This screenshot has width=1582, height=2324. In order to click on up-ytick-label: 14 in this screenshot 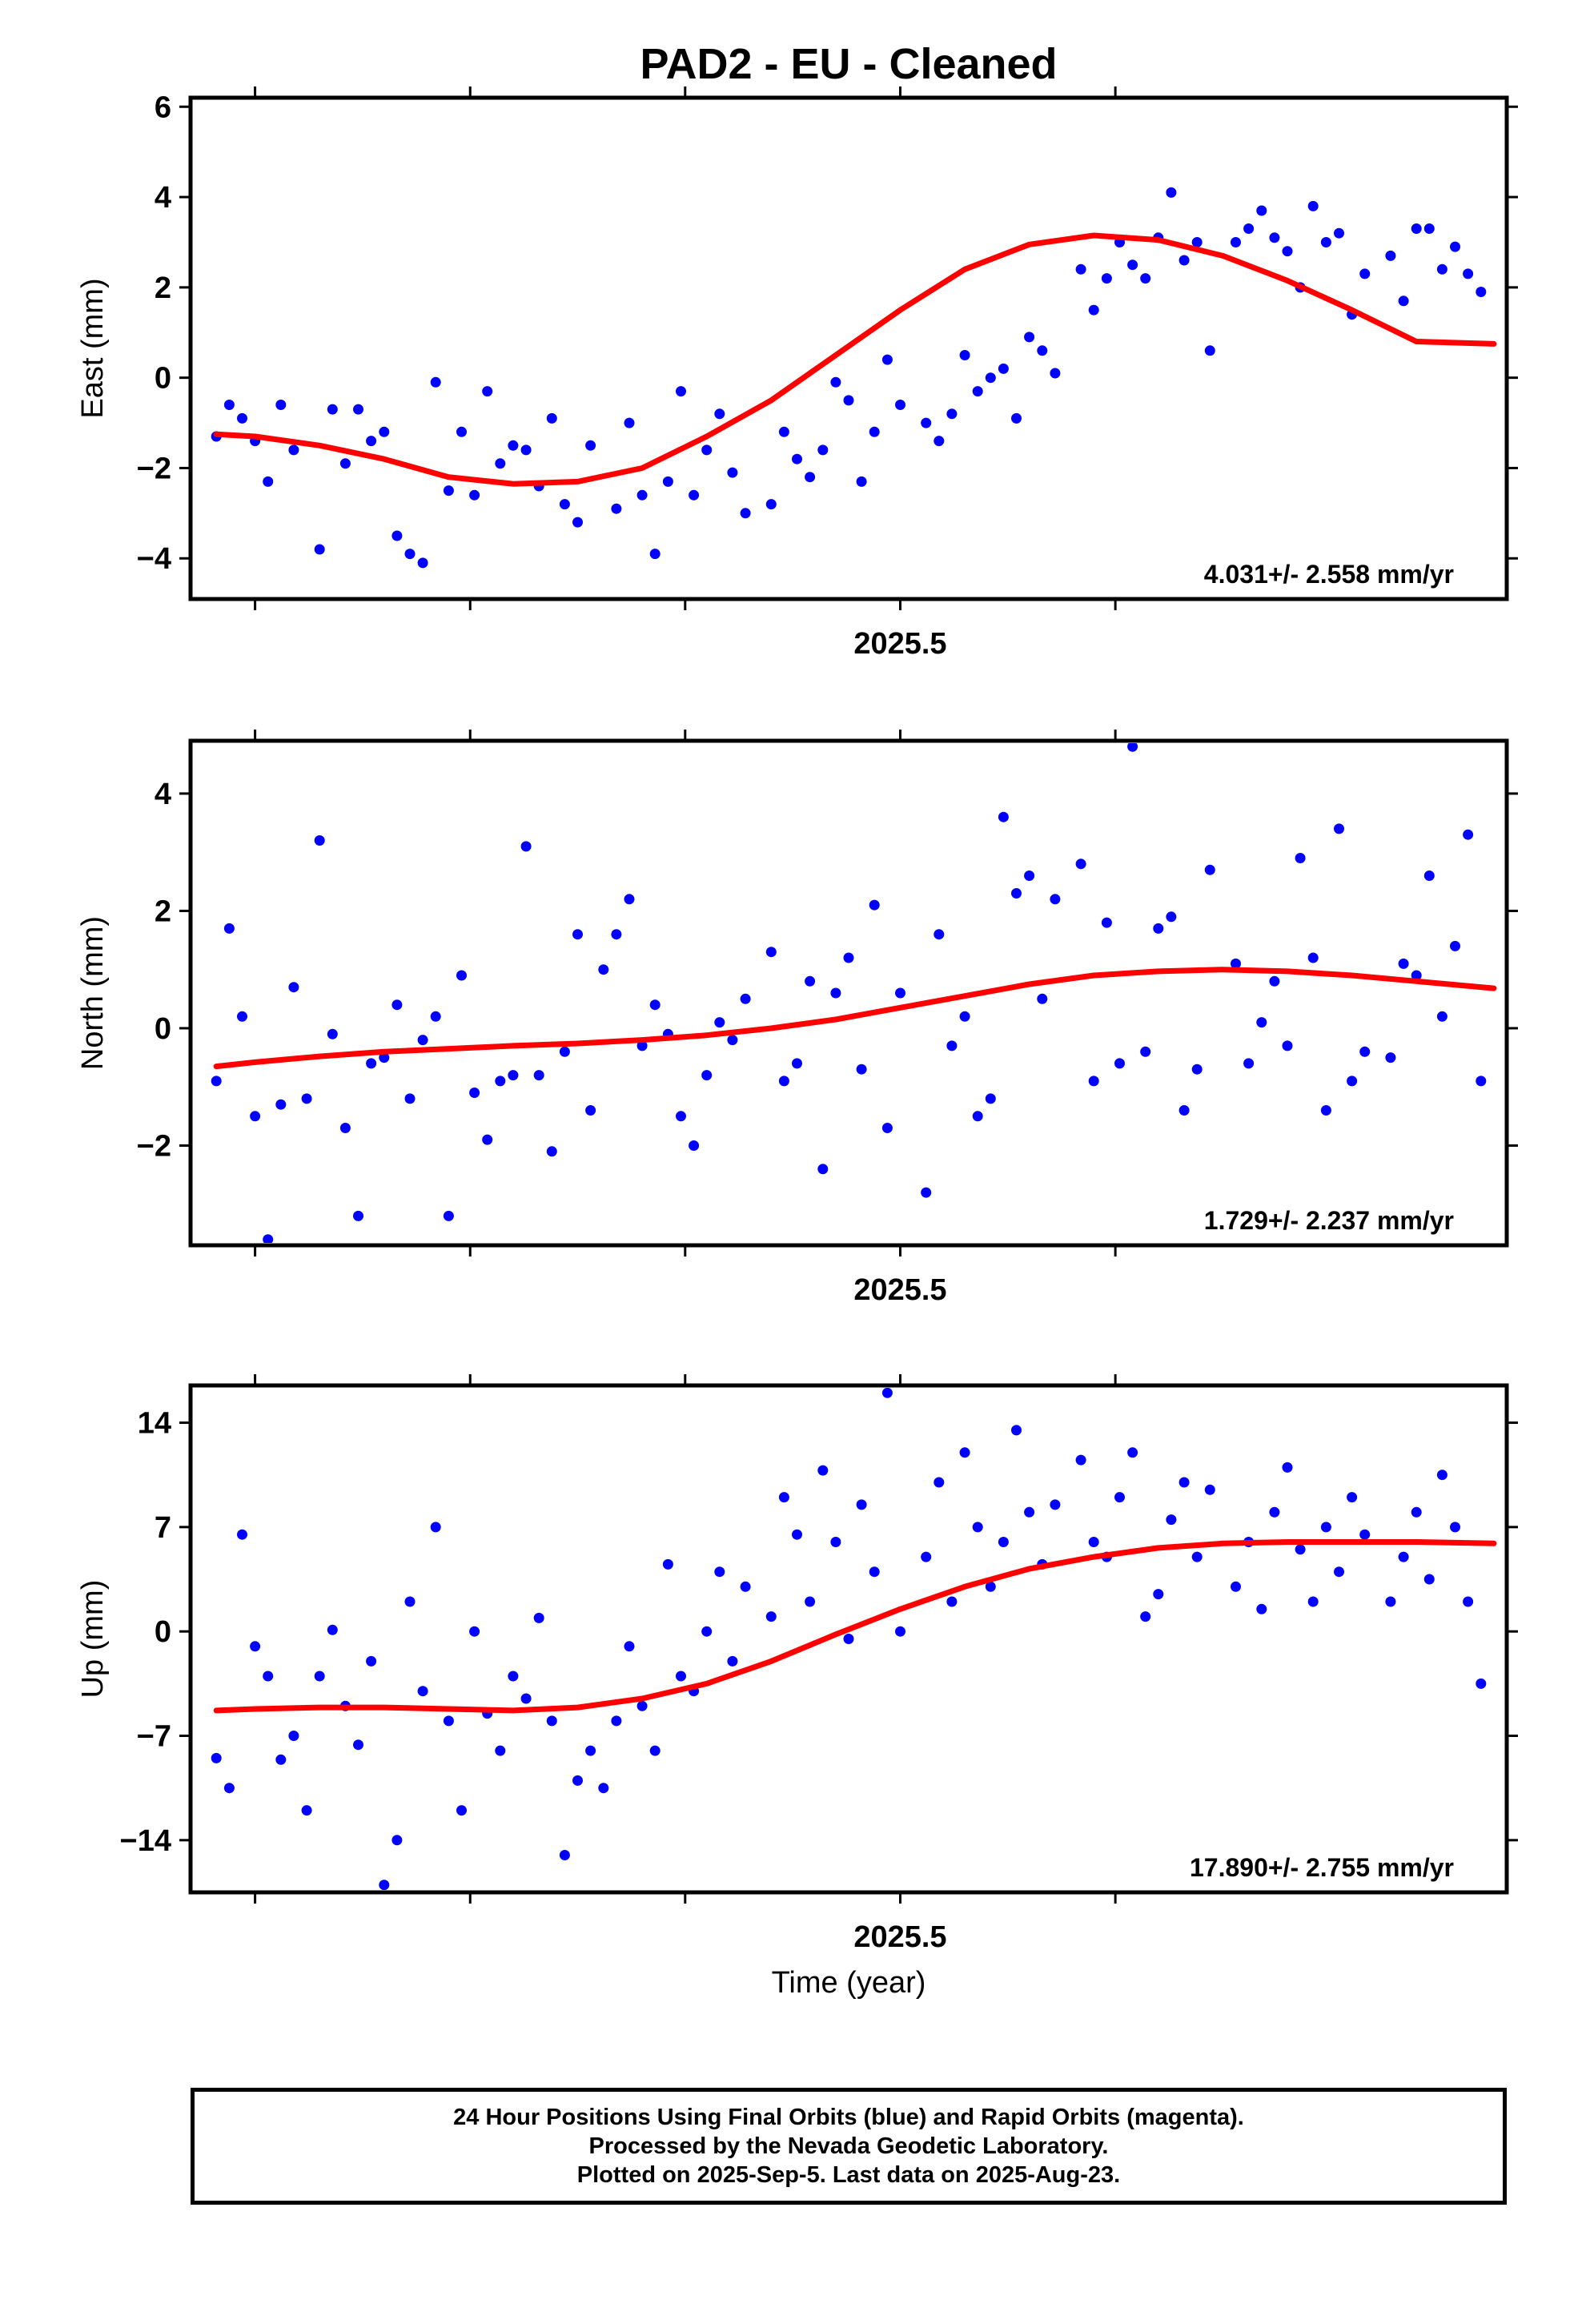, I will do `click(154, 1424)`.